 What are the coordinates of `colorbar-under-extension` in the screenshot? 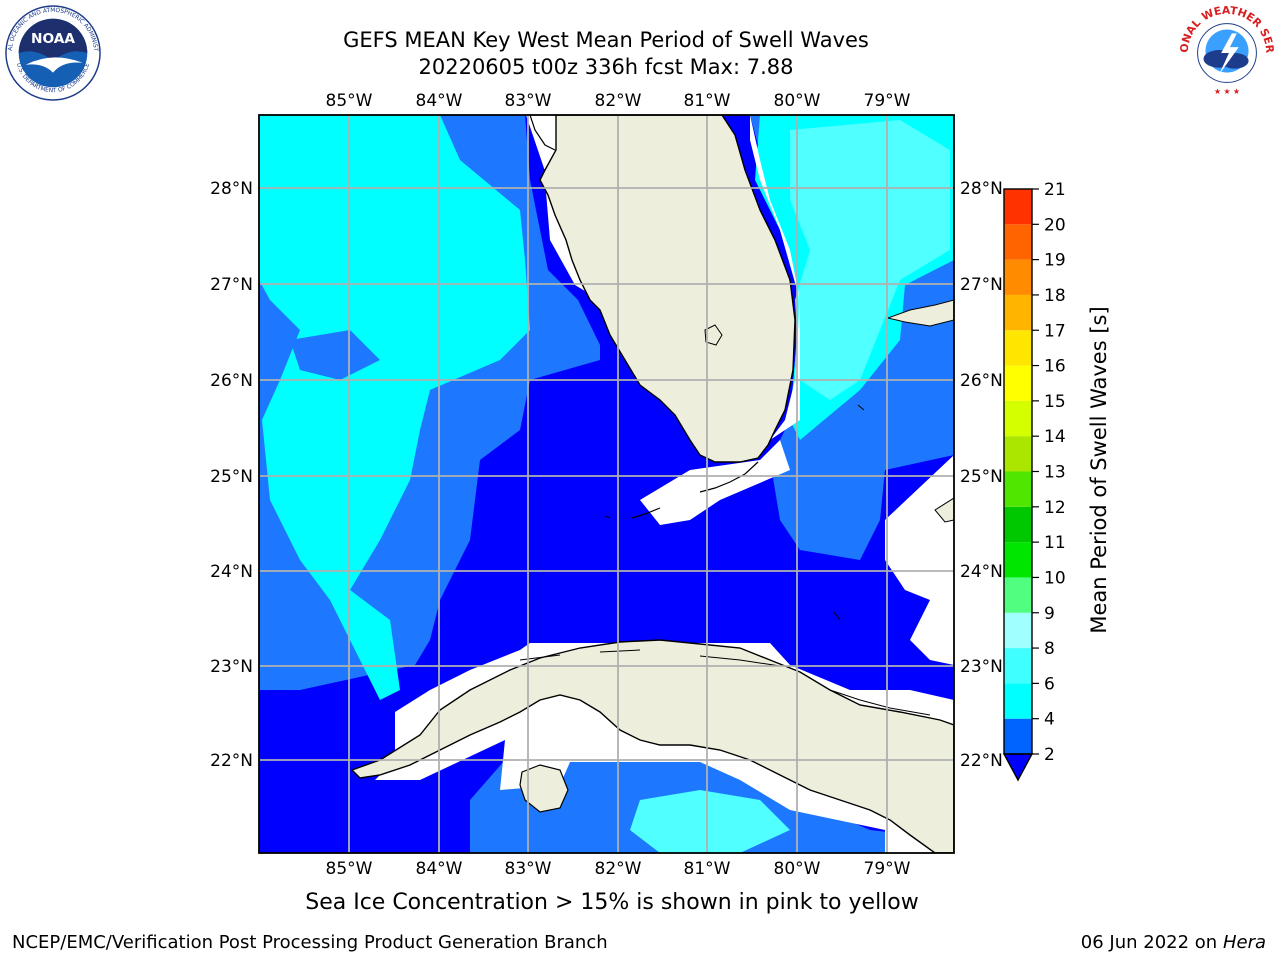 It's located at (1018, 767).